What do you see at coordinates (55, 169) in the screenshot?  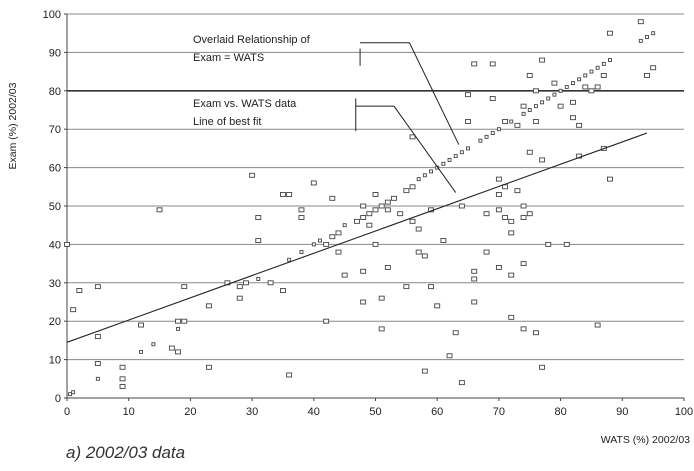 I see `y-tick-label: 60` at bounding box center [55, 169].